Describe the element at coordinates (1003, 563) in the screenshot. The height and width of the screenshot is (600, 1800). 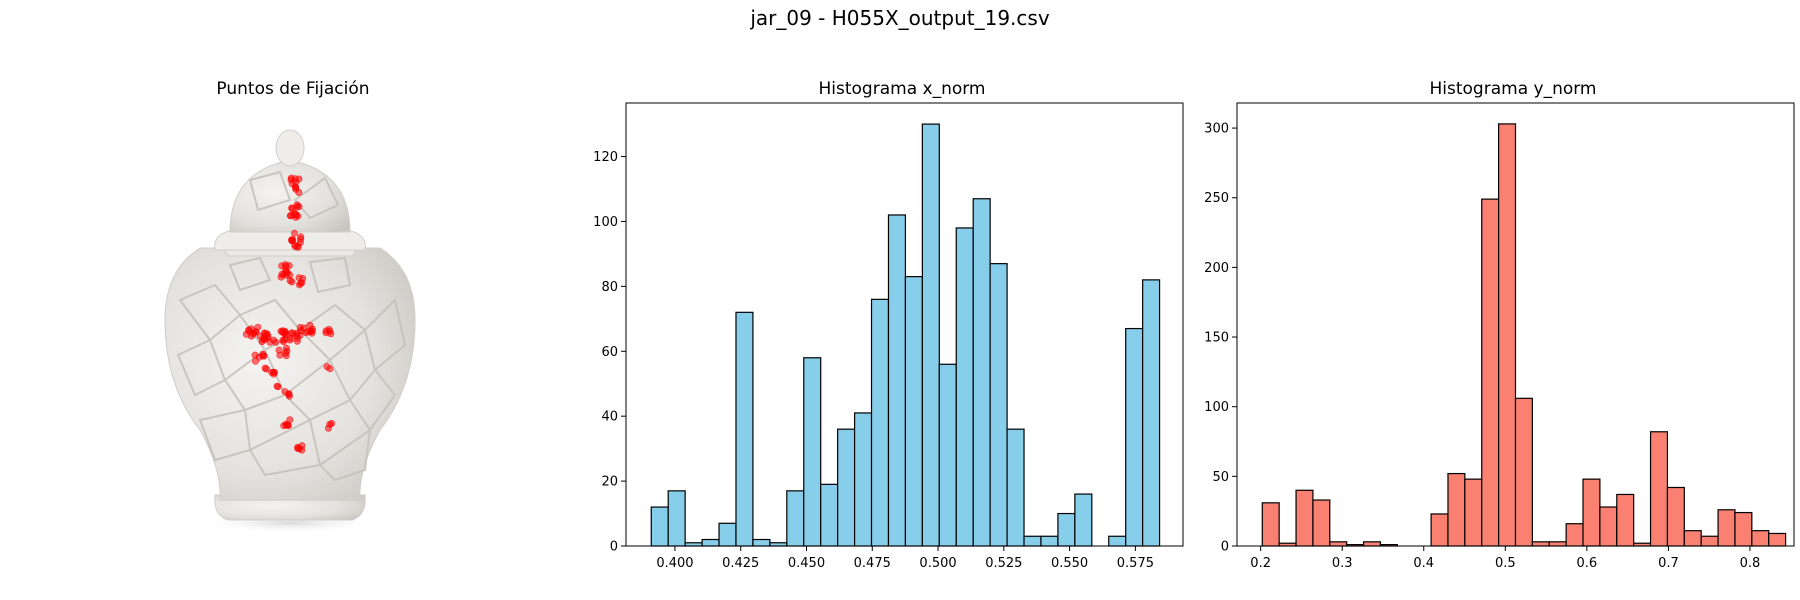
I see `histogram-x-xtick-label: 0.525` at that location.